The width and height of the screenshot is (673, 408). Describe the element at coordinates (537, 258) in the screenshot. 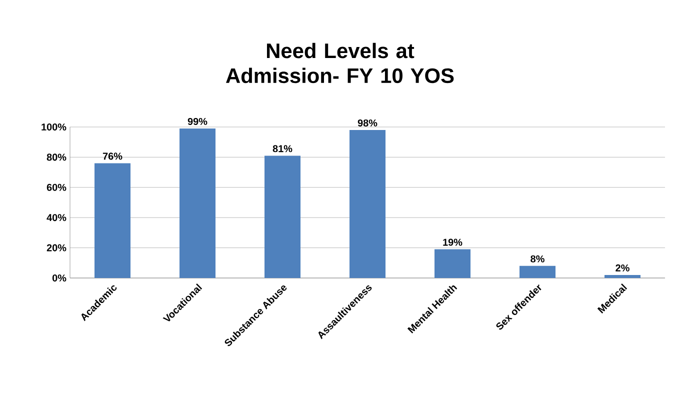

I see `data-label: 8%` at that location.